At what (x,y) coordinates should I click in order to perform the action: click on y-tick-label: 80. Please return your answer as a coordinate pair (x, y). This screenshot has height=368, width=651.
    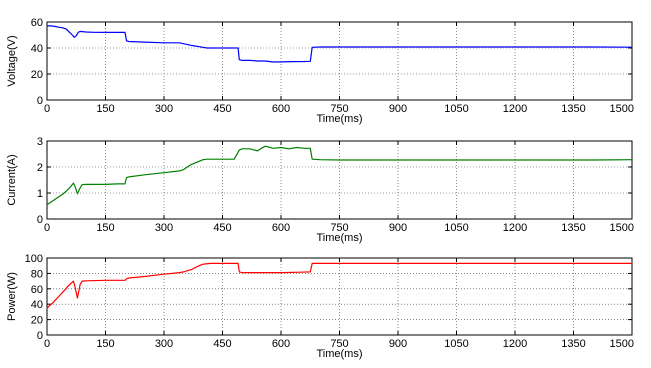
    Looking at the image, I should click on (37, 274).